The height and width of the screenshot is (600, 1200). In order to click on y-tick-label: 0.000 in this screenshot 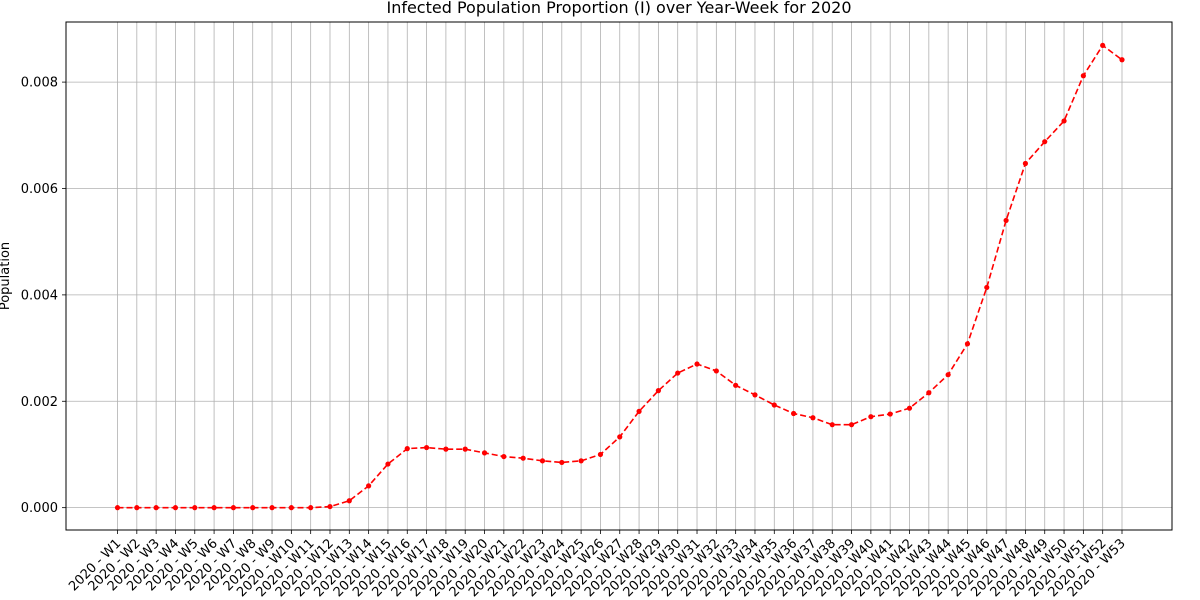, I will do `click(39, 508)`.